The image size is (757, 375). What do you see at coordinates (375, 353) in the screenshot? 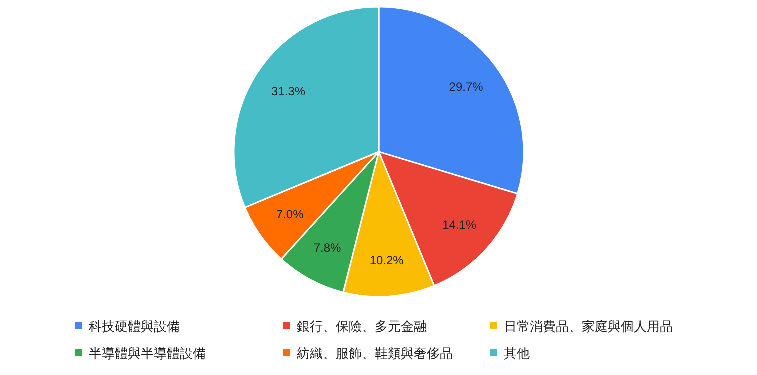
I see `legend-label: 紡織、服飾、鞋類與奢侈品` at bounding box center [375, 353].